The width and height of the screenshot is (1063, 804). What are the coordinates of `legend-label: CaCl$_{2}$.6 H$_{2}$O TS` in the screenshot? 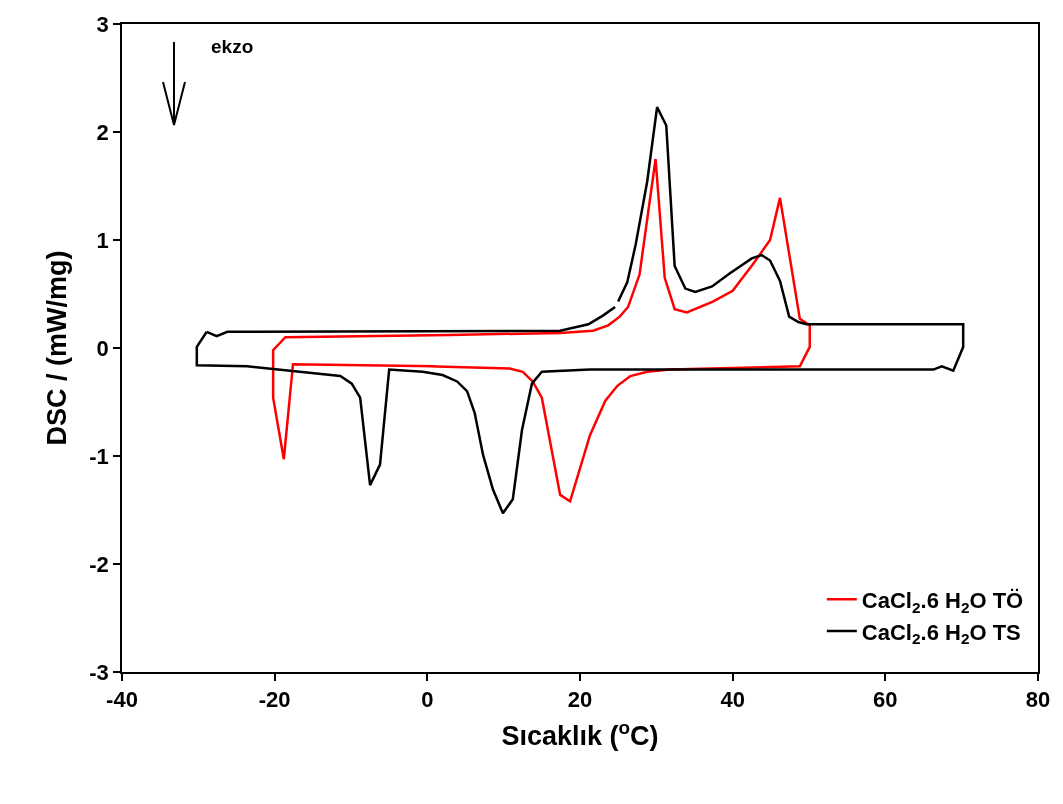 It's located at (941, 633).